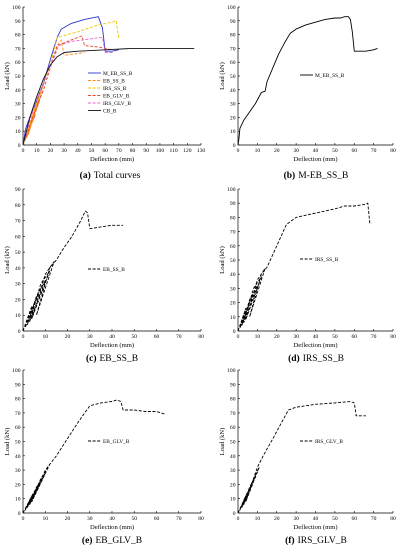  I want to click on panel-caption: (d) IRS_SS_B, so click(316, 358).